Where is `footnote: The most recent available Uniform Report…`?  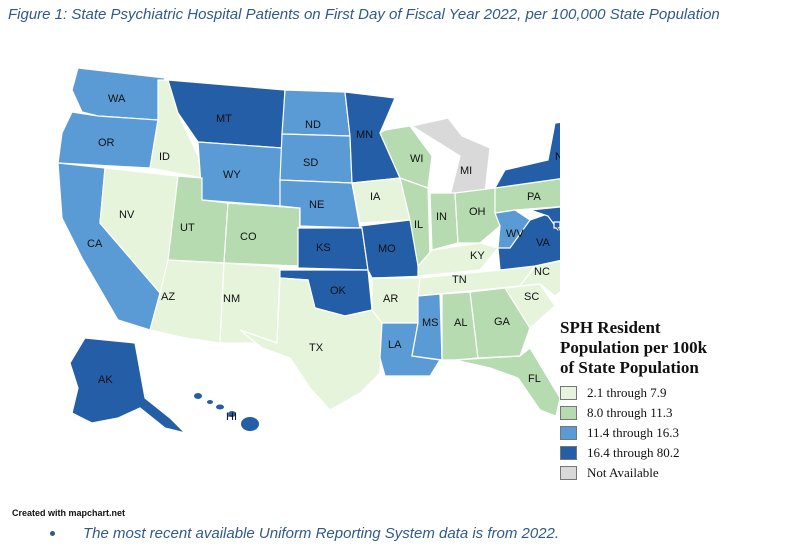 footnote: The most recent available Uniform Report… is located at coordinates (304, 533).